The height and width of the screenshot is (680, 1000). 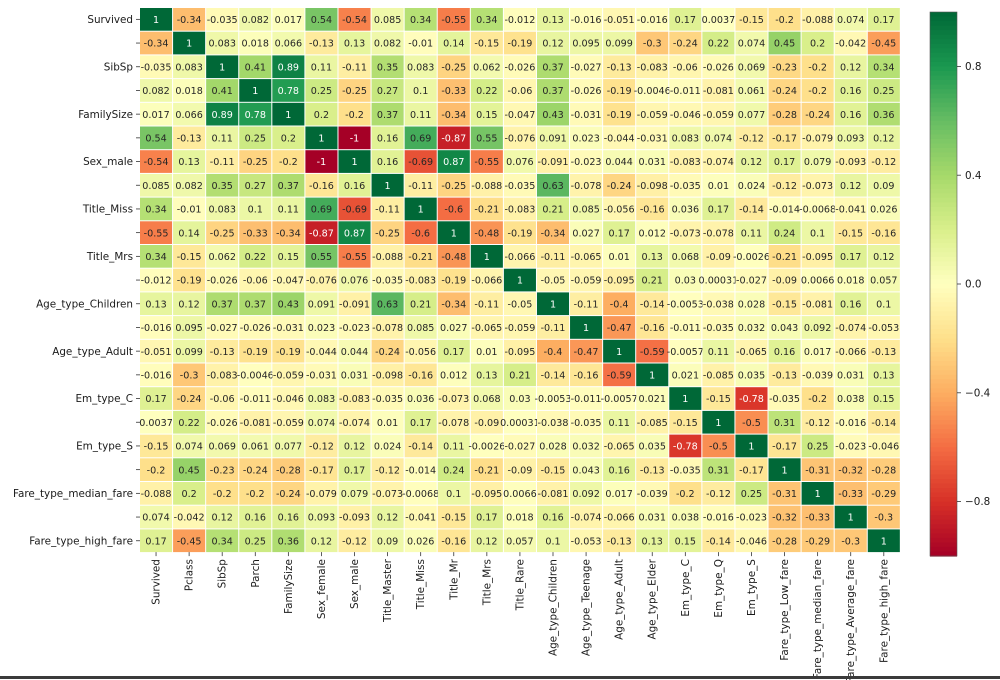 I want to click on cell-value-9-13: 0.027, so click(x=585, y=233).